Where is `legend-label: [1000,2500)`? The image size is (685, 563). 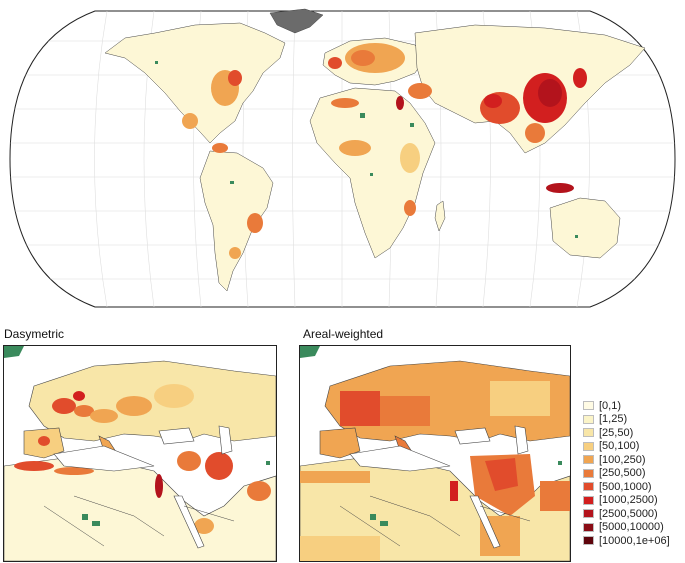
legend-label: [1000,2500) is located at coordinates (628, 500).